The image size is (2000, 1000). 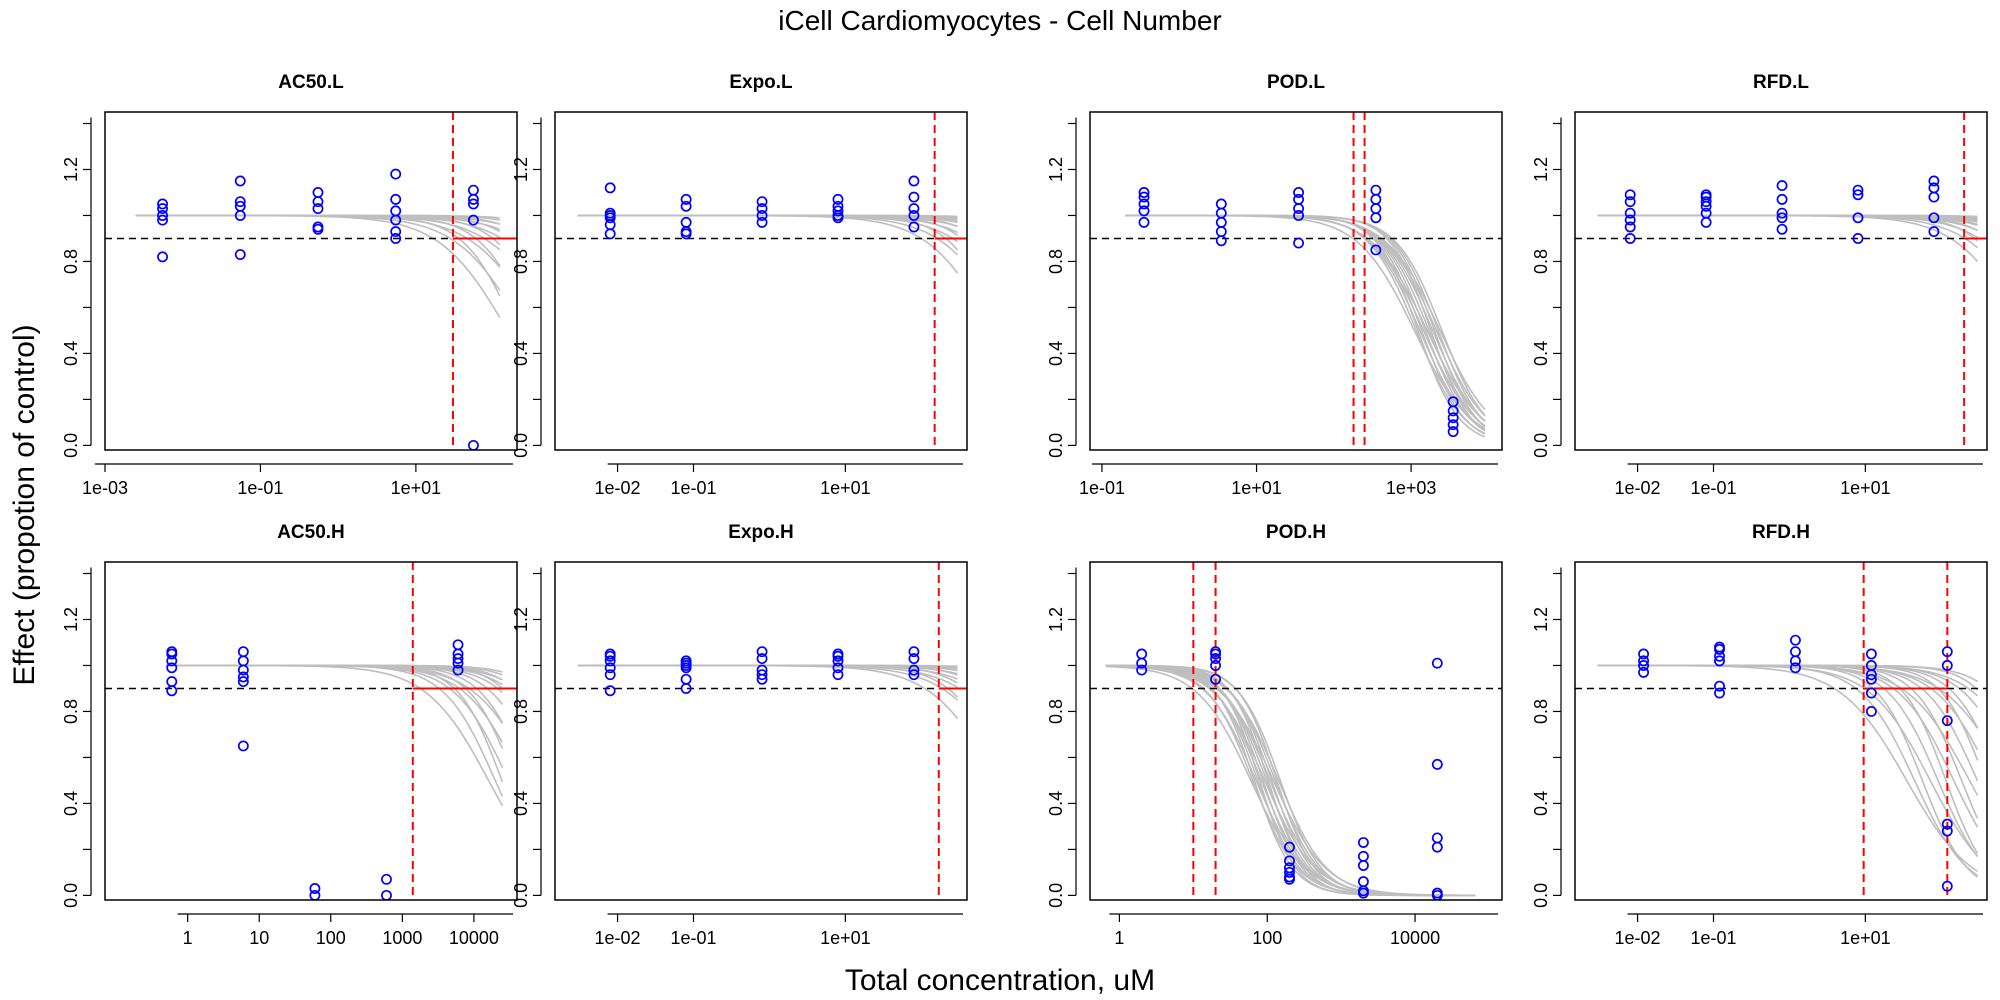 I want to click on x-tick-label: 1e-01, so click(x=1102, y=488).